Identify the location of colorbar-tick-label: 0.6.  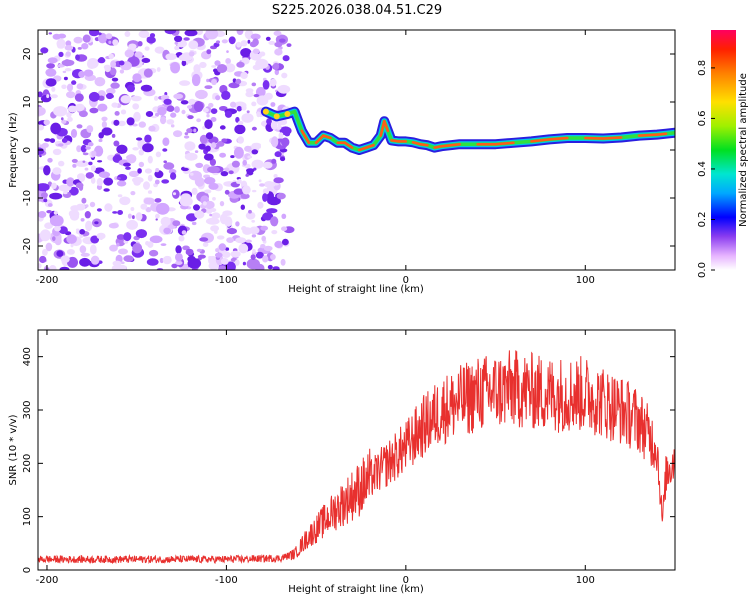
(702, 118).